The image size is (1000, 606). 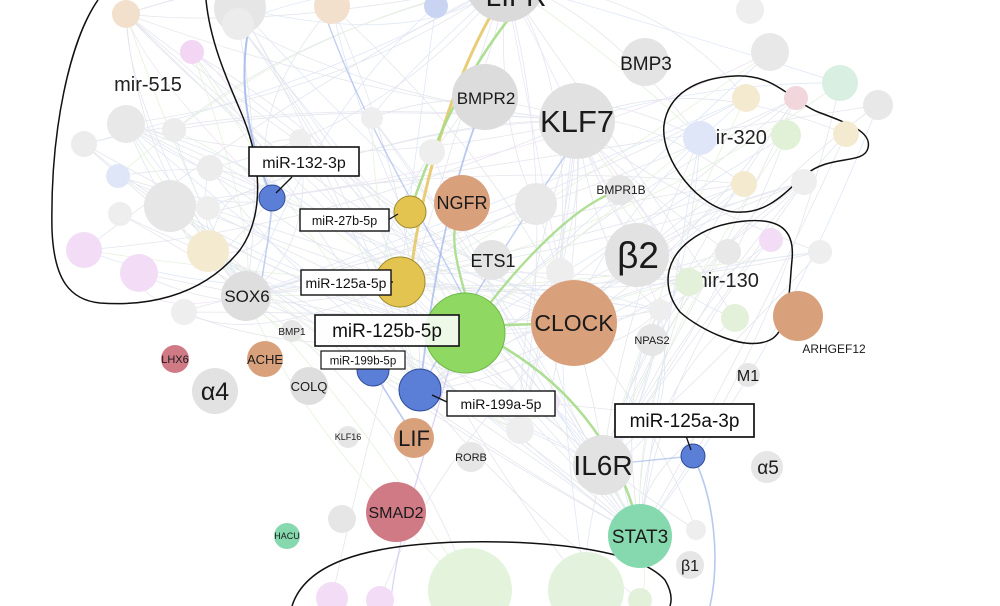 What do you see at coordinates (834, 349) in the screenshot?
I see `label-arhgef12: ARHGEF12` at bounding box center [834, 349].